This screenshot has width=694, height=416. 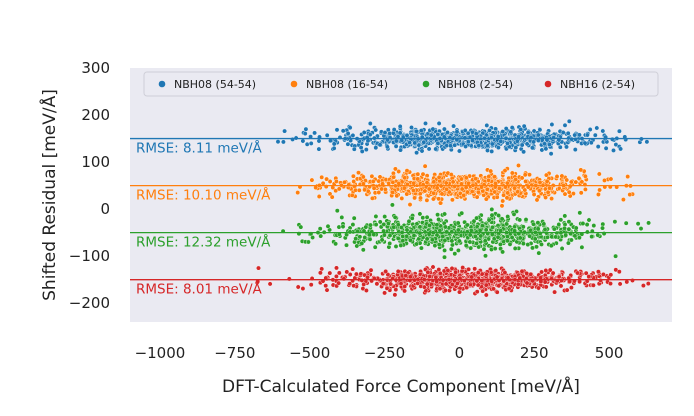 I want to click on x-tick-label: −500, so click(x=309, y=353).